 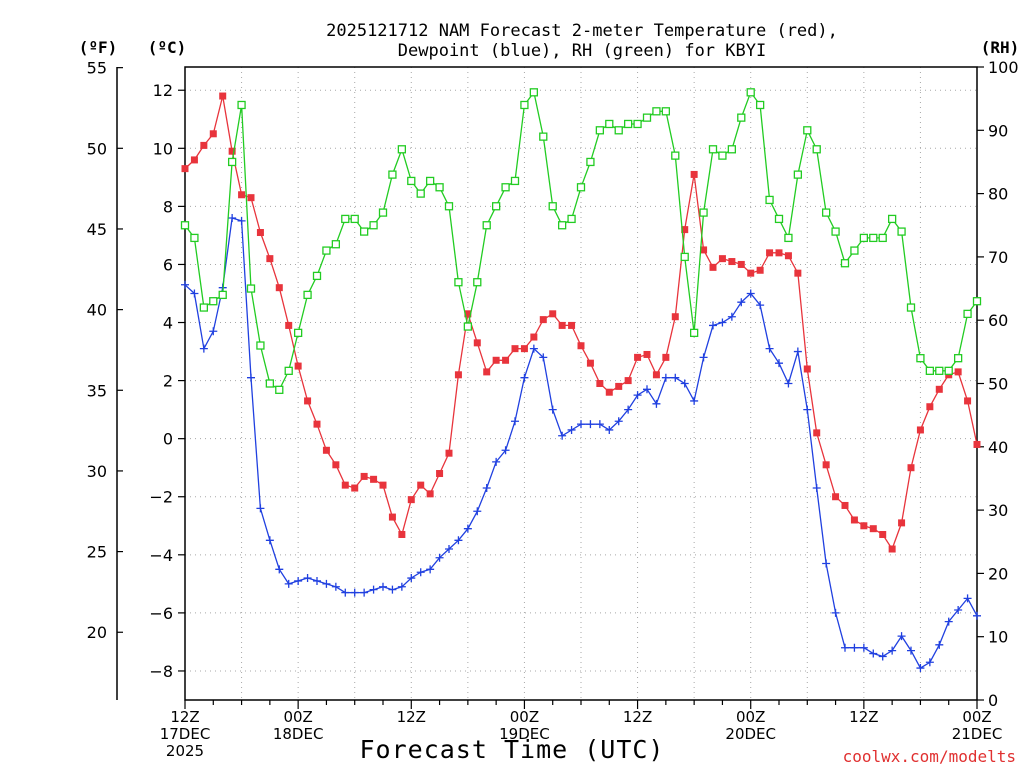 What do you see at coordinates (168, 323) in the screenshot?
I see `celsius-tick-label: 4` at bounding box center [168, 323].